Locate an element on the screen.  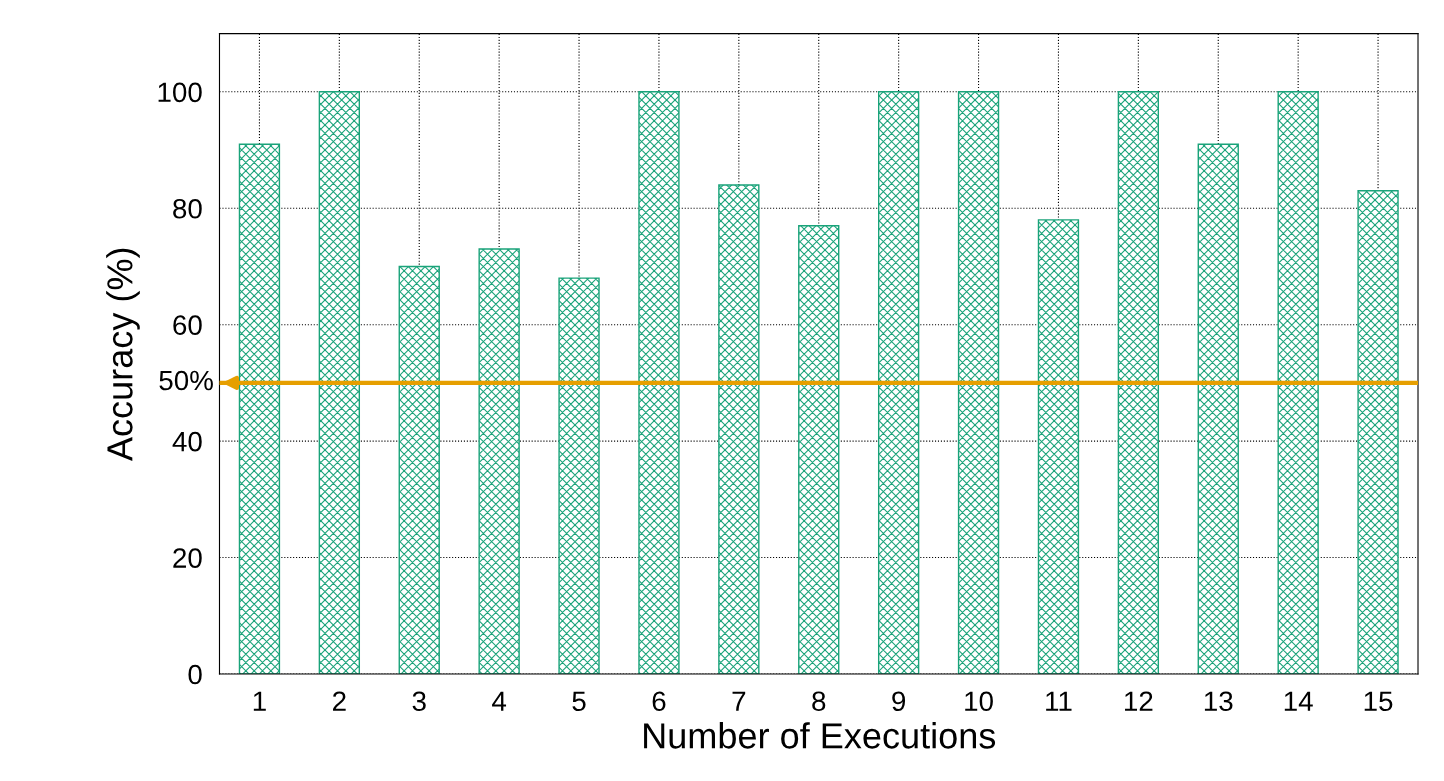
x-axis-title: Number of Executions is located at coordinates (820, 735).